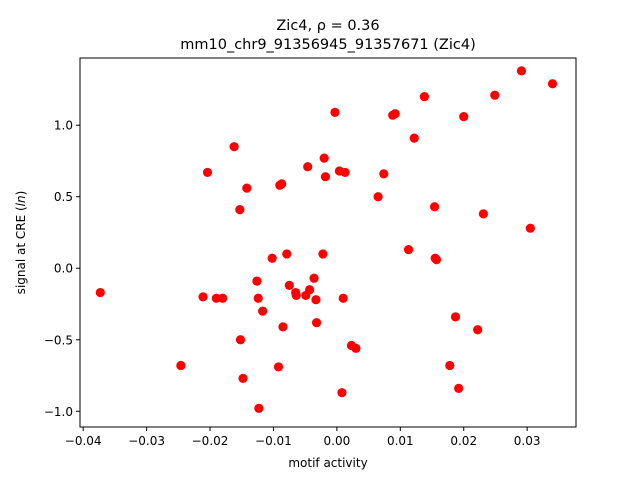 The width and height of the screenshot is (640, 480). I want to click on y-tick-label: 1.0, so click(63, 126).